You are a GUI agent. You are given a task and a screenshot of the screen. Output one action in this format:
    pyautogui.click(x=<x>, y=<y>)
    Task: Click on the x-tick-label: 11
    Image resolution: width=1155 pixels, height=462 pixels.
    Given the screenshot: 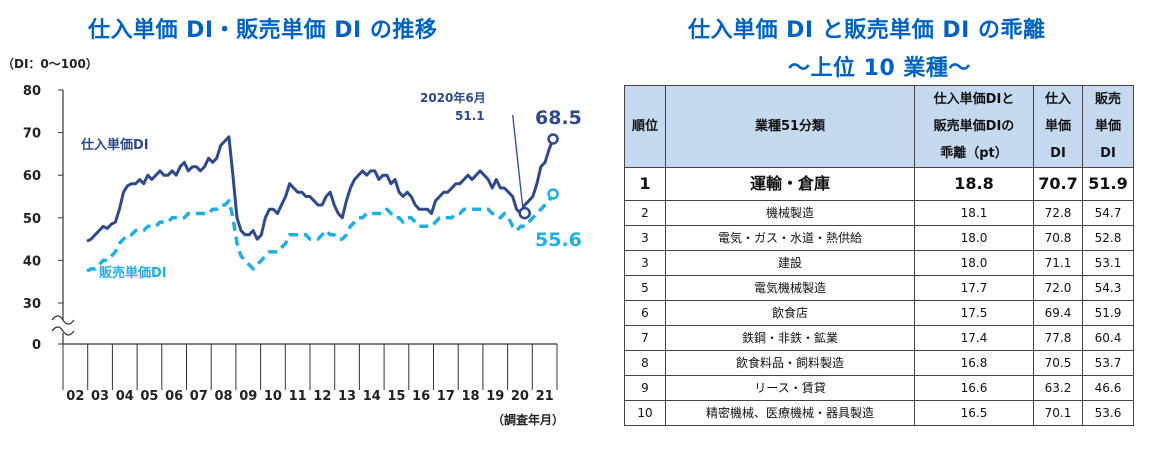 What is the action you would take?
    pyautogui.click(x=298, y=396)
    